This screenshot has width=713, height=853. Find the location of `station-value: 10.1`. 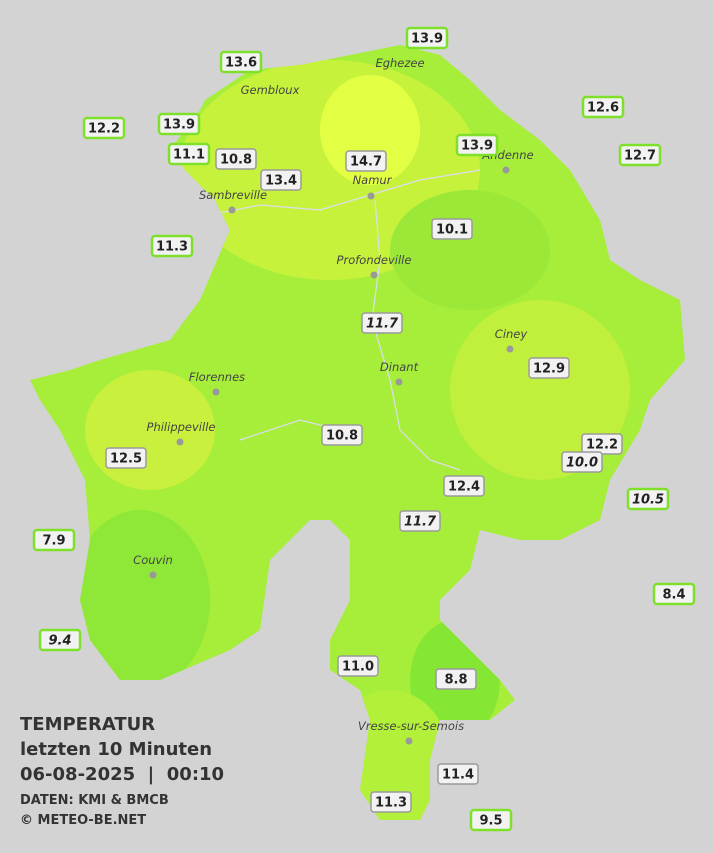

station-value: 10.1 is located at coordinates (452, 230).